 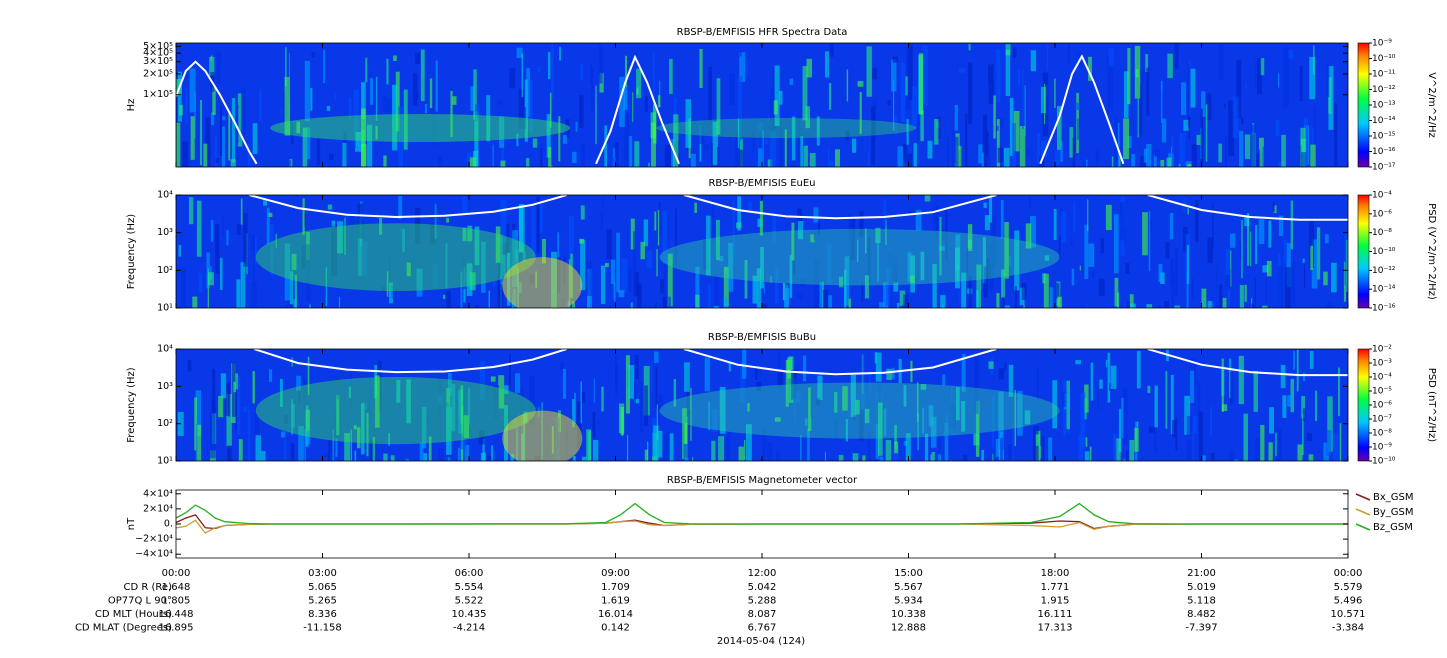 What do you see at coordinates (1382, 378) in the screenshot?
I see `colorbar-tick-label: 10⁻⁴` at bounding box center [1382, 378].